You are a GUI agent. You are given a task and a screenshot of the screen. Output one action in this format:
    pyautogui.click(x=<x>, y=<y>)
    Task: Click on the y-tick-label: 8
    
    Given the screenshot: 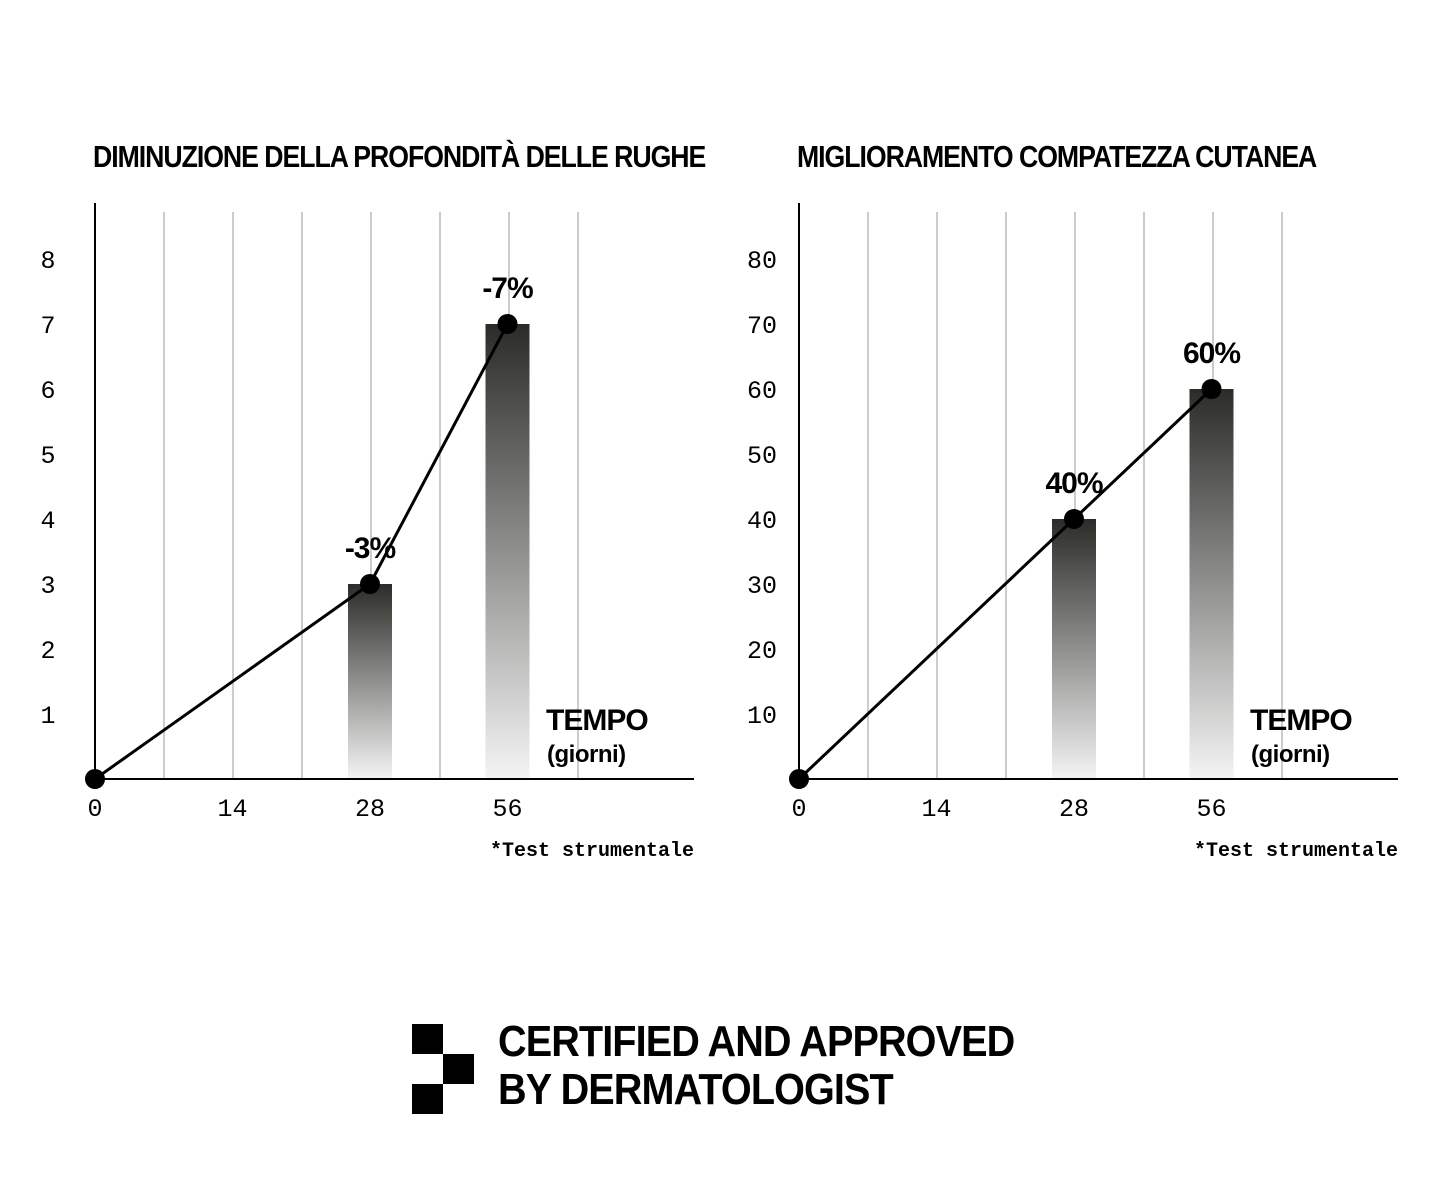 What is the action you would take?
    pyautogui.click(x=47, y=261)
    